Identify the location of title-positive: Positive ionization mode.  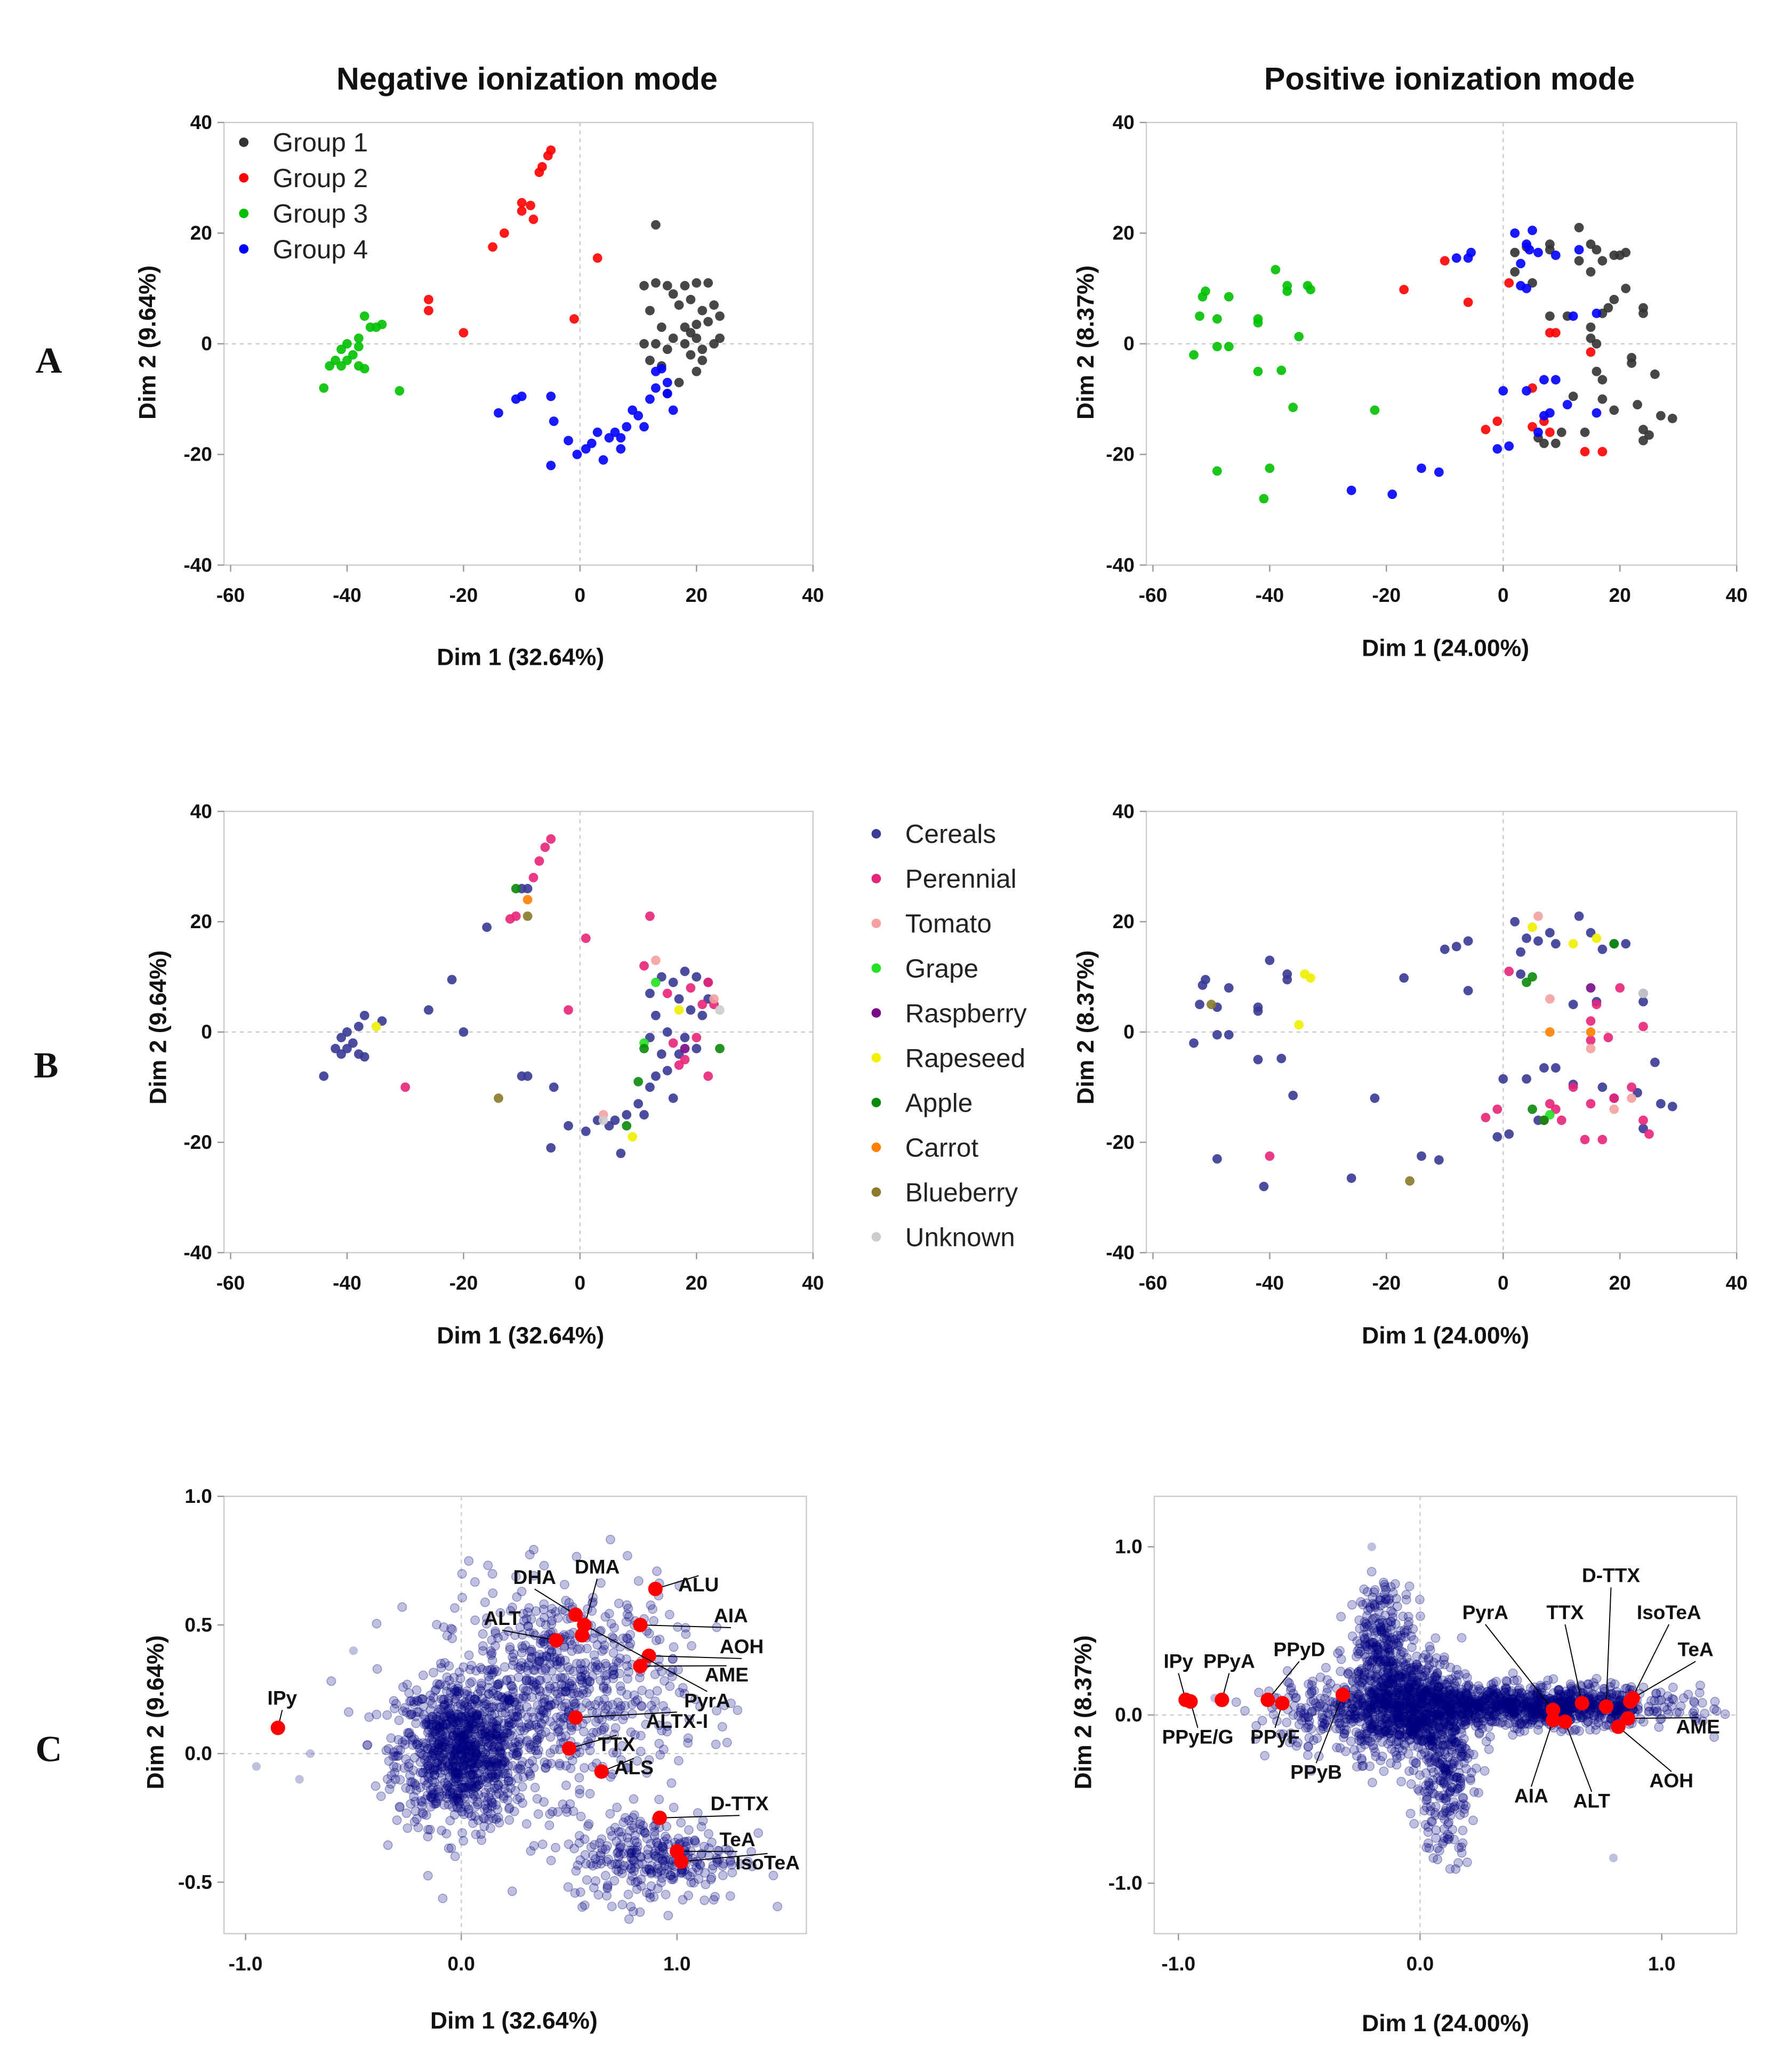
(1449, 78).